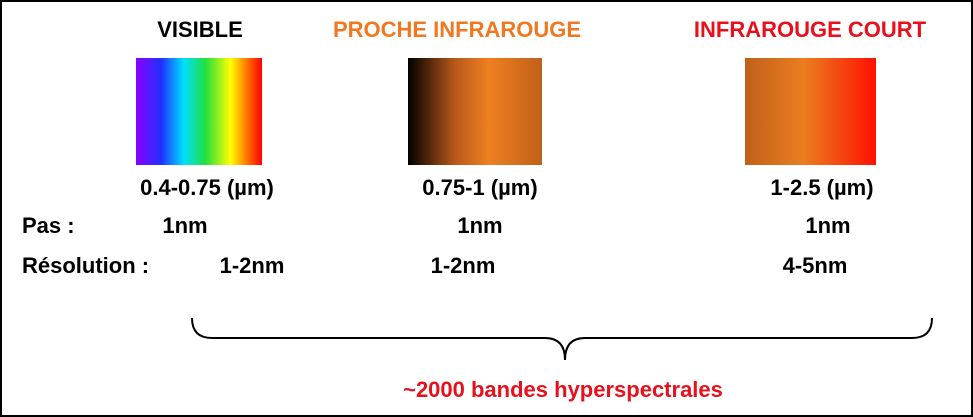 The height and width of the screenshot is (417, 973). Describe the element at coordinates (562, 339) in the screenshot. I see `brace` at that location.